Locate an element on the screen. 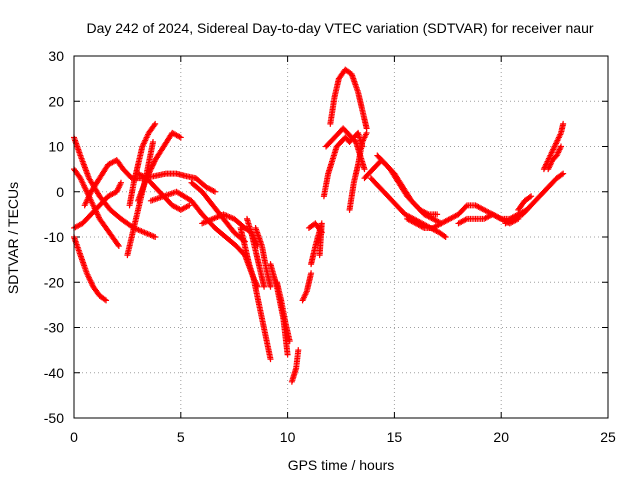 Image resolution: width=640 pixels, height=480 pixels. y-tick-label: -40 is located at coordinates (54, 373).